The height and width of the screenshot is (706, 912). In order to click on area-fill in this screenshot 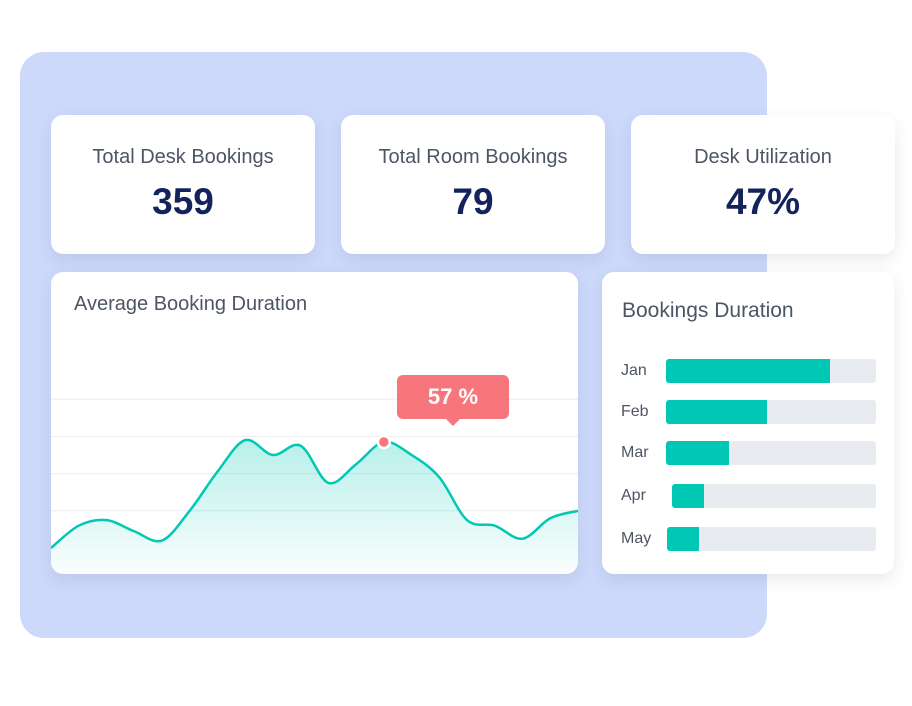, I will do `click(314, 506)`.